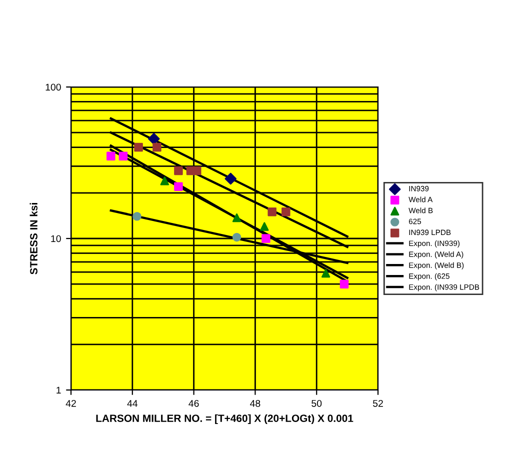  What do you see at coordinates (34, 238) in the screenshot?
I see `y-axis-title: STRESS IN ksi` at bounding box center [34, 238].